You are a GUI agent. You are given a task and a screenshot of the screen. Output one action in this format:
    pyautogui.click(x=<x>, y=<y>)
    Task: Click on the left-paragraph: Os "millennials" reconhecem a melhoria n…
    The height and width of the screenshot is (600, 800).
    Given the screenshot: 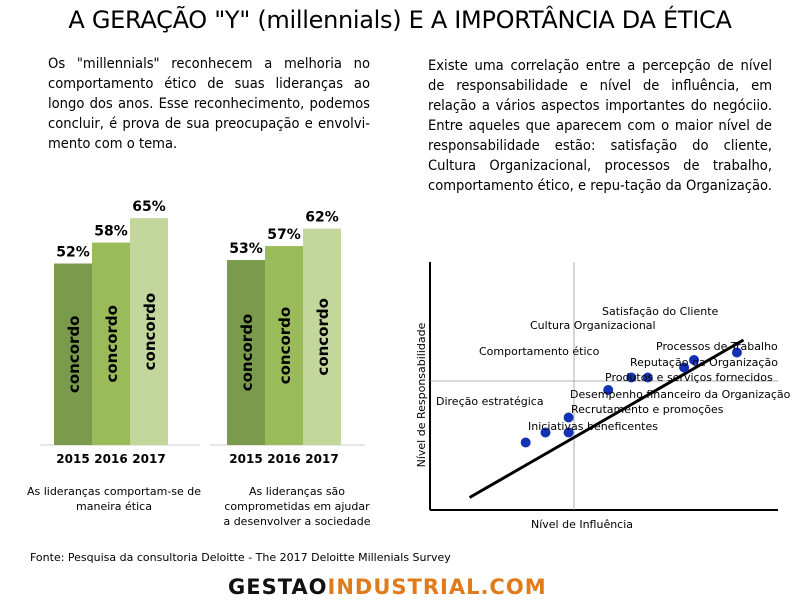 What is the action you would take?
    pyautogui.click(x=209, y=103)
    